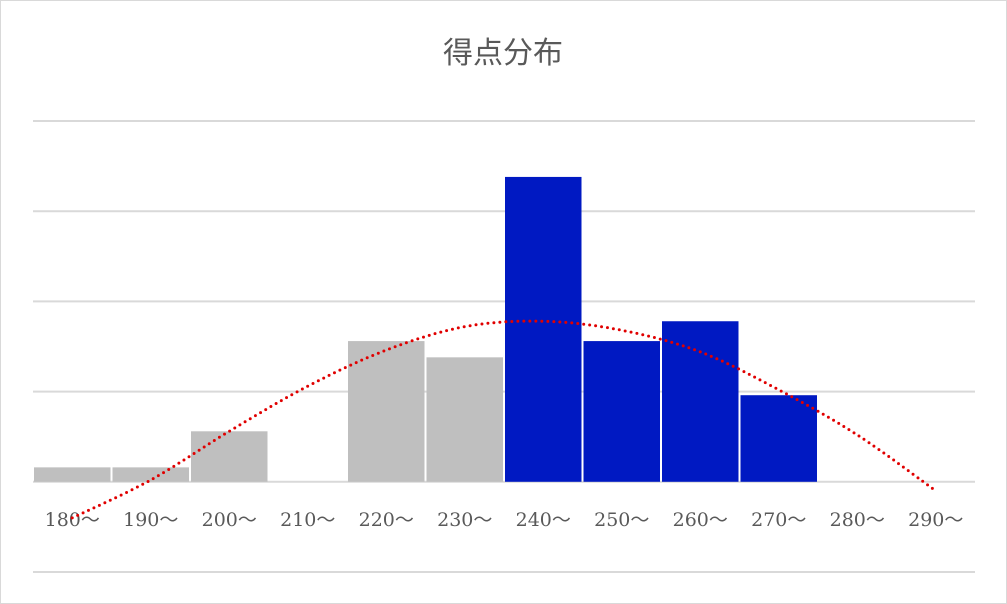  I want to click on x-tick-label: 260～, so click(700, 520).